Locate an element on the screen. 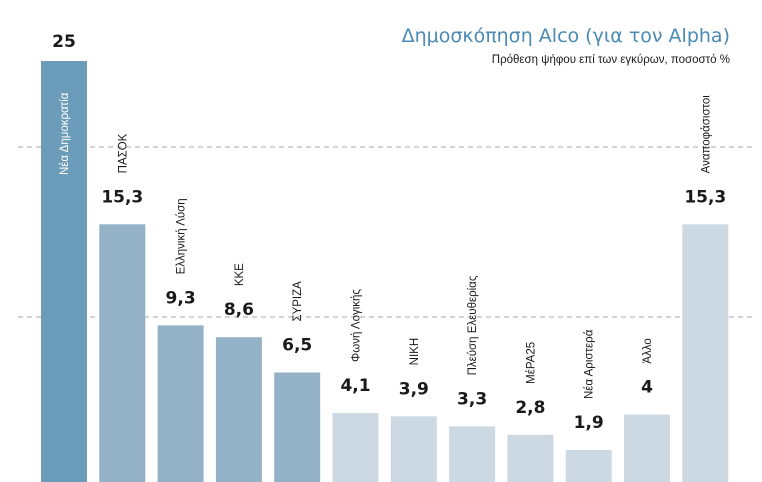 Image resolution: width=762 pixels, height=482 pixels. category-label-5: ΣΥΡΙΖΑ is located at coordinates (298, 301).